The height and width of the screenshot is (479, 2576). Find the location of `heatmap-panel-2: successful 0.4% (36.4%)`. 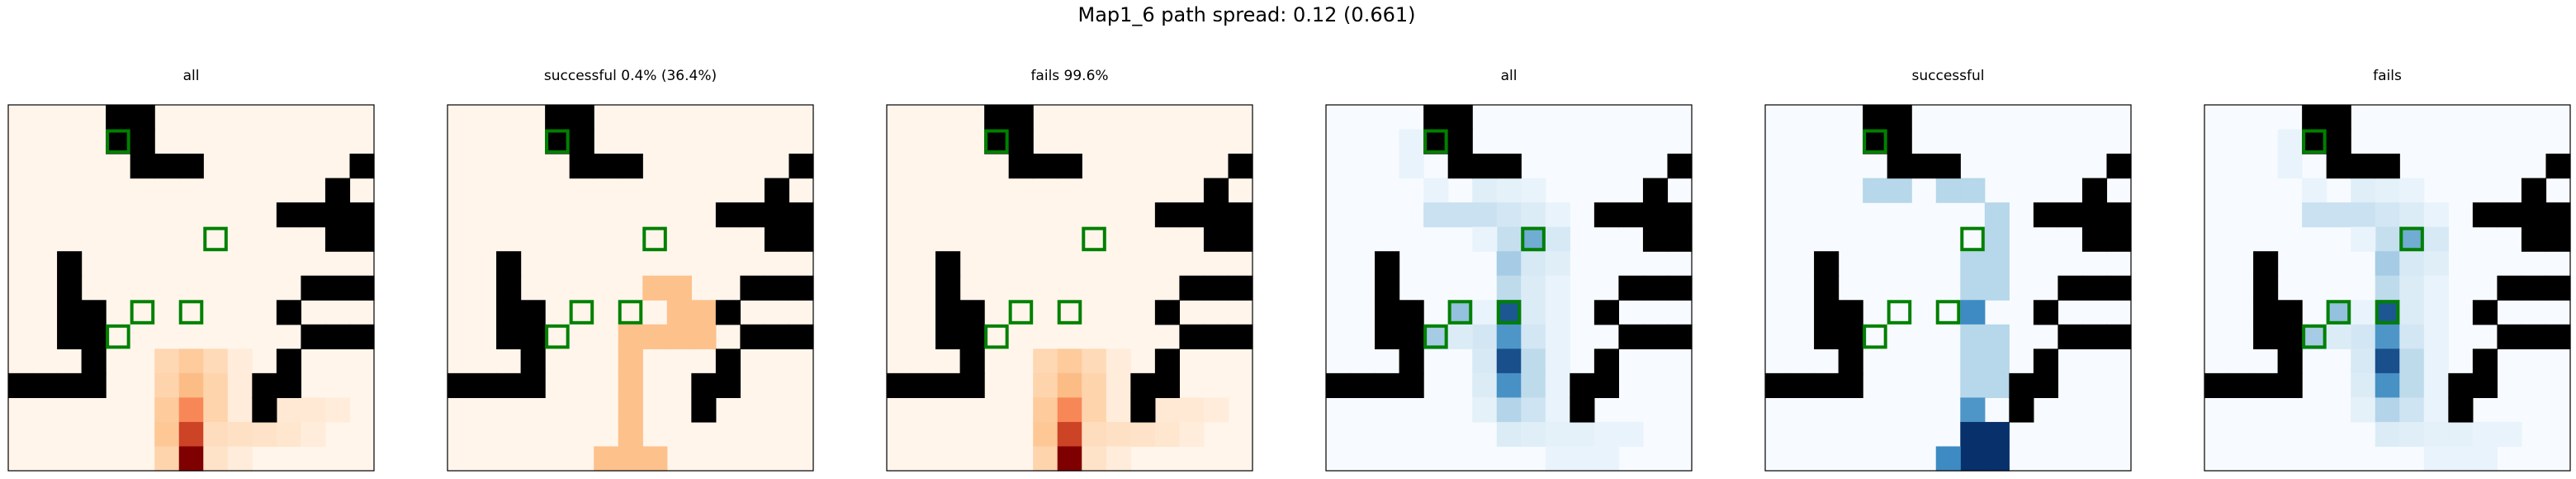

heatmap-panel-2: successful 0.4% (36.4%) is located at coordinates (630, 270).